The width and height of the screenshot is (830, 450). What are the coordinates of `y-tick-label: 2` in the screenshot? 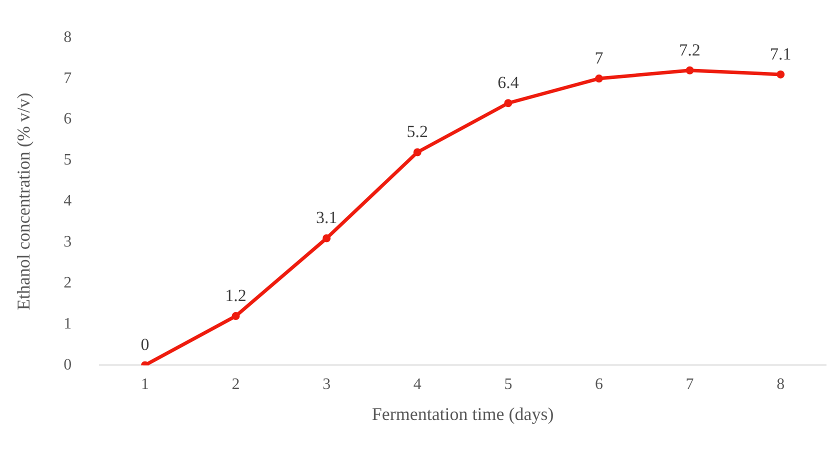 It's located at (68, 283).